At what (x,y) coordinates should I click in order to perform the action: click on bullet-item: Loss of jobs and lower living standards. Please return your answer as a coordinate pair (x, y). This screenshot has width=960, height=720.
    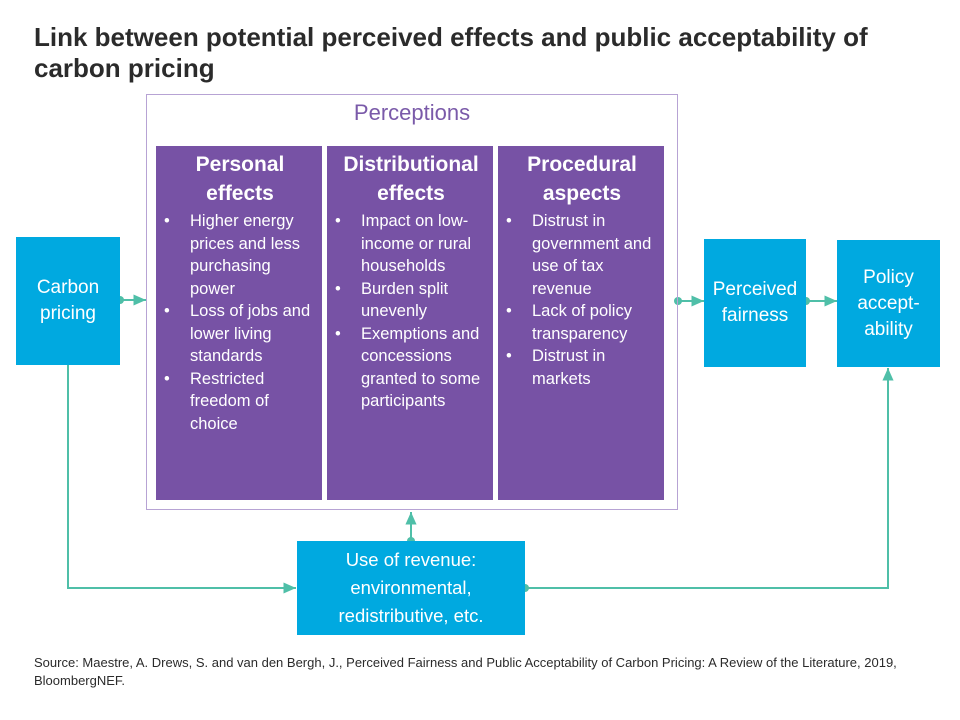
    Looking at the image, I should click on (240, 334).